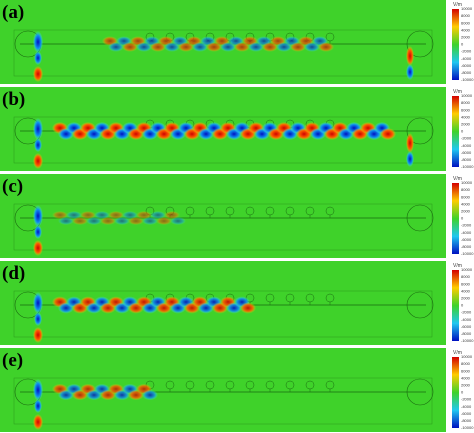 The width and height of the screenshot is (474, 433). Describe the element at coordinates (13, 99) in the screenshot. I see `panel-label: (b)` at that location.